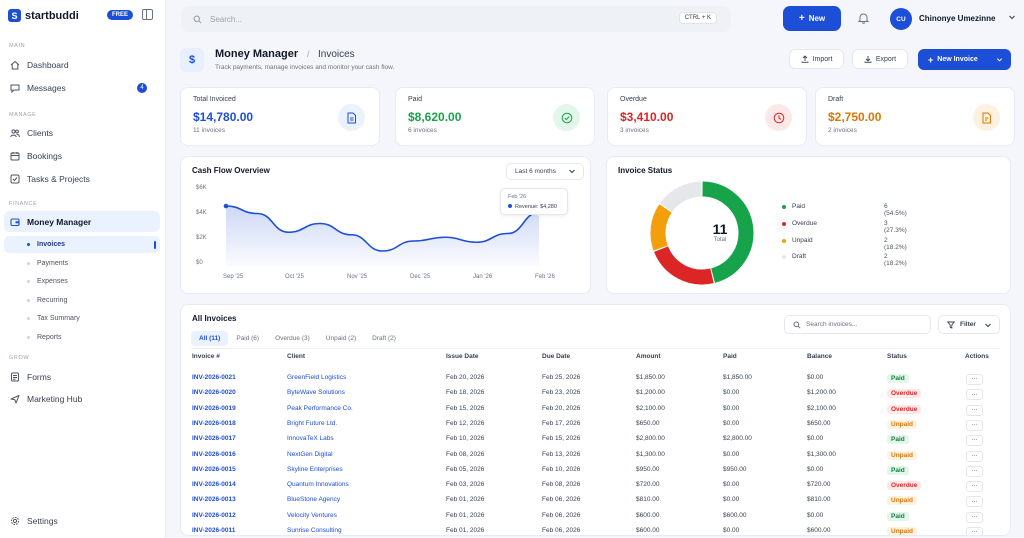 This screenshot has height=538, width=1024. Describe the element at coordinates (684, 265) in the screenshot. I see `donut-slice-overdue` at that location.